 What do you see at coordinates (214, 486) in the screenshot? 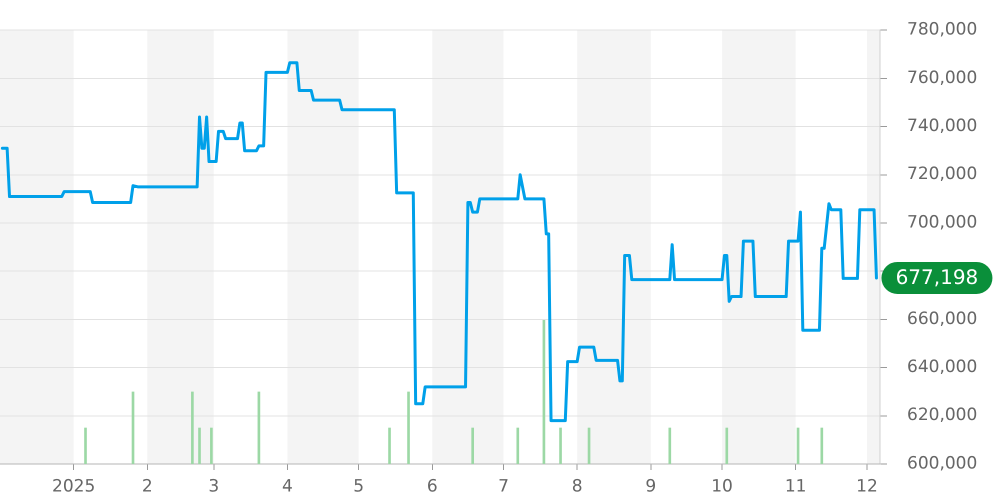
I see `x-tick-label: 3` at bounding box center [214, 486].